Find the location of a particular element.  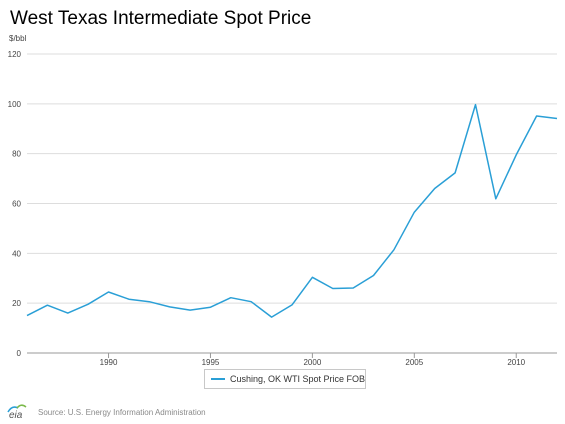

y-axis: 0 20 40 60 80 100 120 is located at coordinates (15, 204).